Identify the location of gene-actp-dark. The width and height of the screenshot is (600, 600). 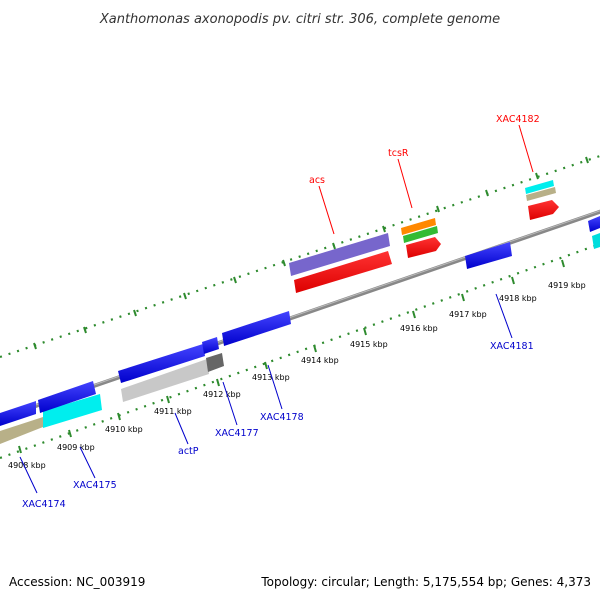
(215, 362).